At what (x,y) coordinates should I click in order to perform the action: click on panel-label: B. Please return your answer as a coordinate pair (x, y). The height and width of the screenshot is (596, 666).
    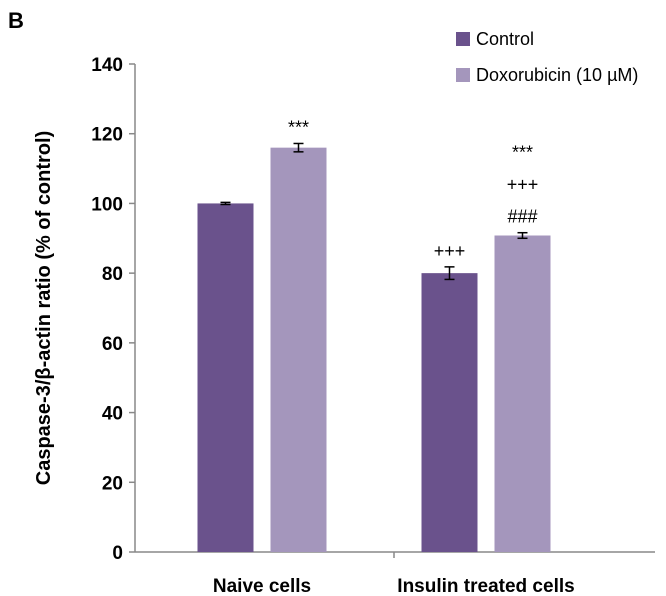
    Looking at the image, I should click on (16, 20).